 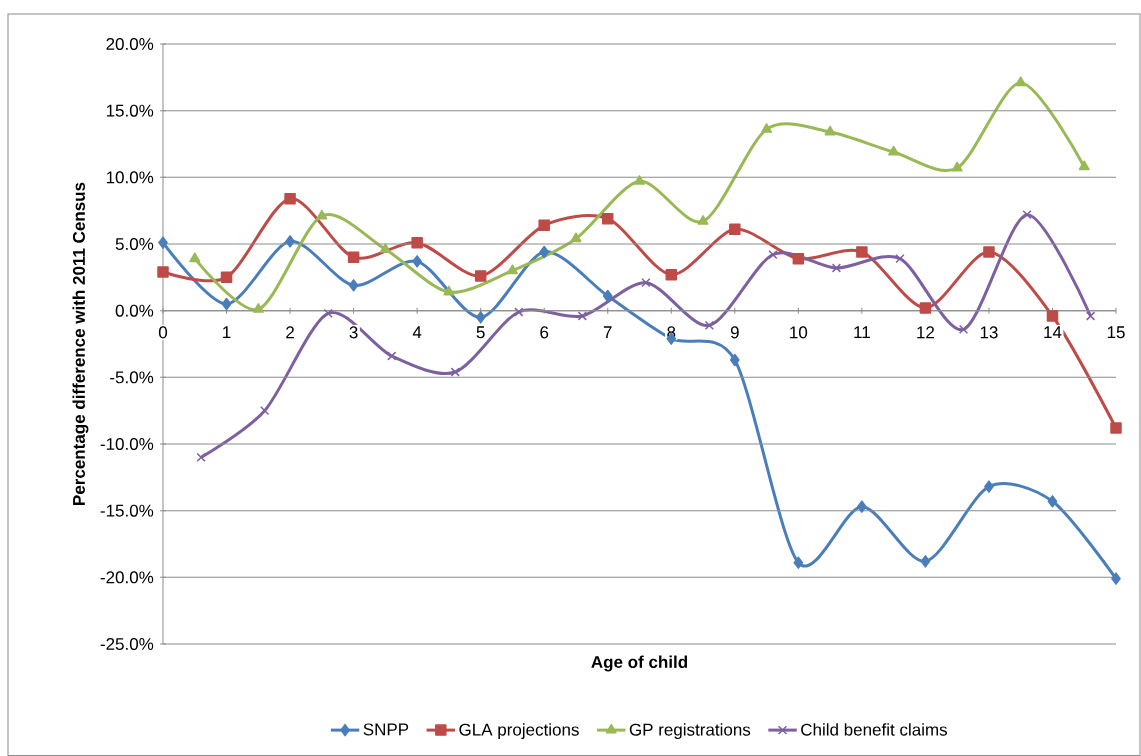 I want to click on y-tick-label: -25.0%, so click(x=127, y=644).